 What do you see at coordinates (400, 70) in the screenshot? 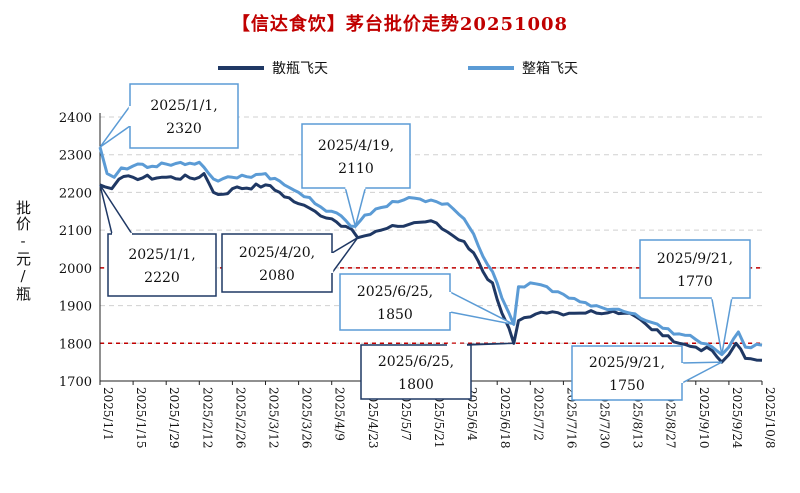
I see `legend: 散瓶飞天 整箱飞天` at bounding box center [400, 70].